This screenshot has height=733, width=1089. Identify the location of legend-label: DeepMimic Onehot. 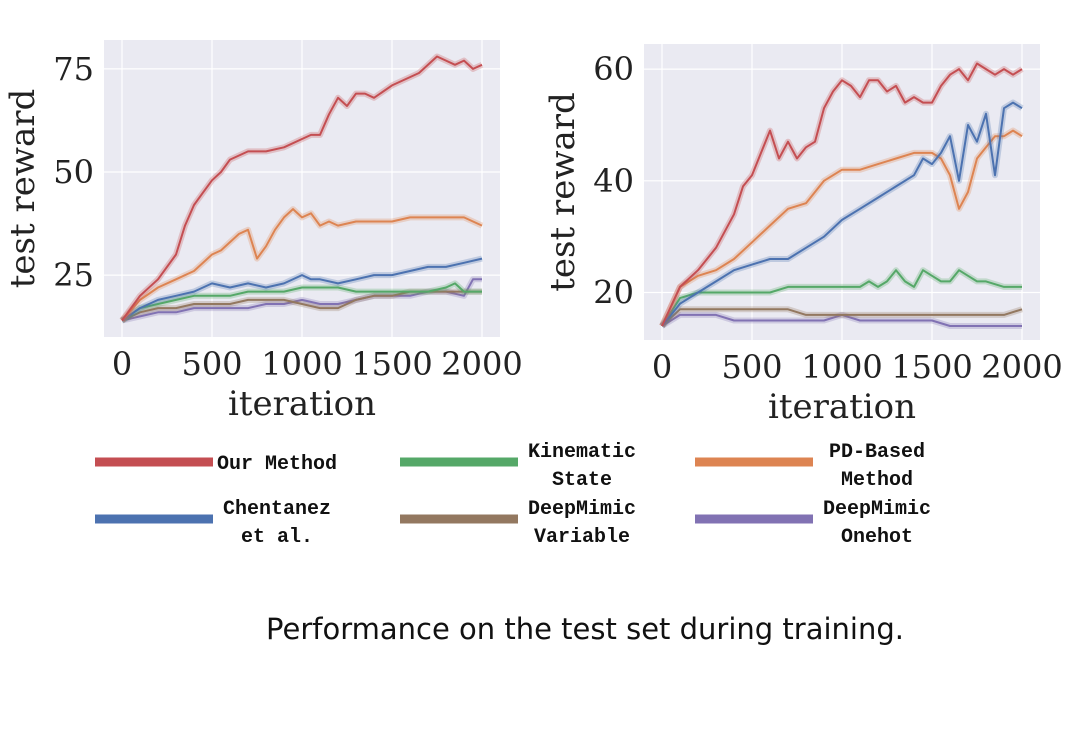
(877, 523).